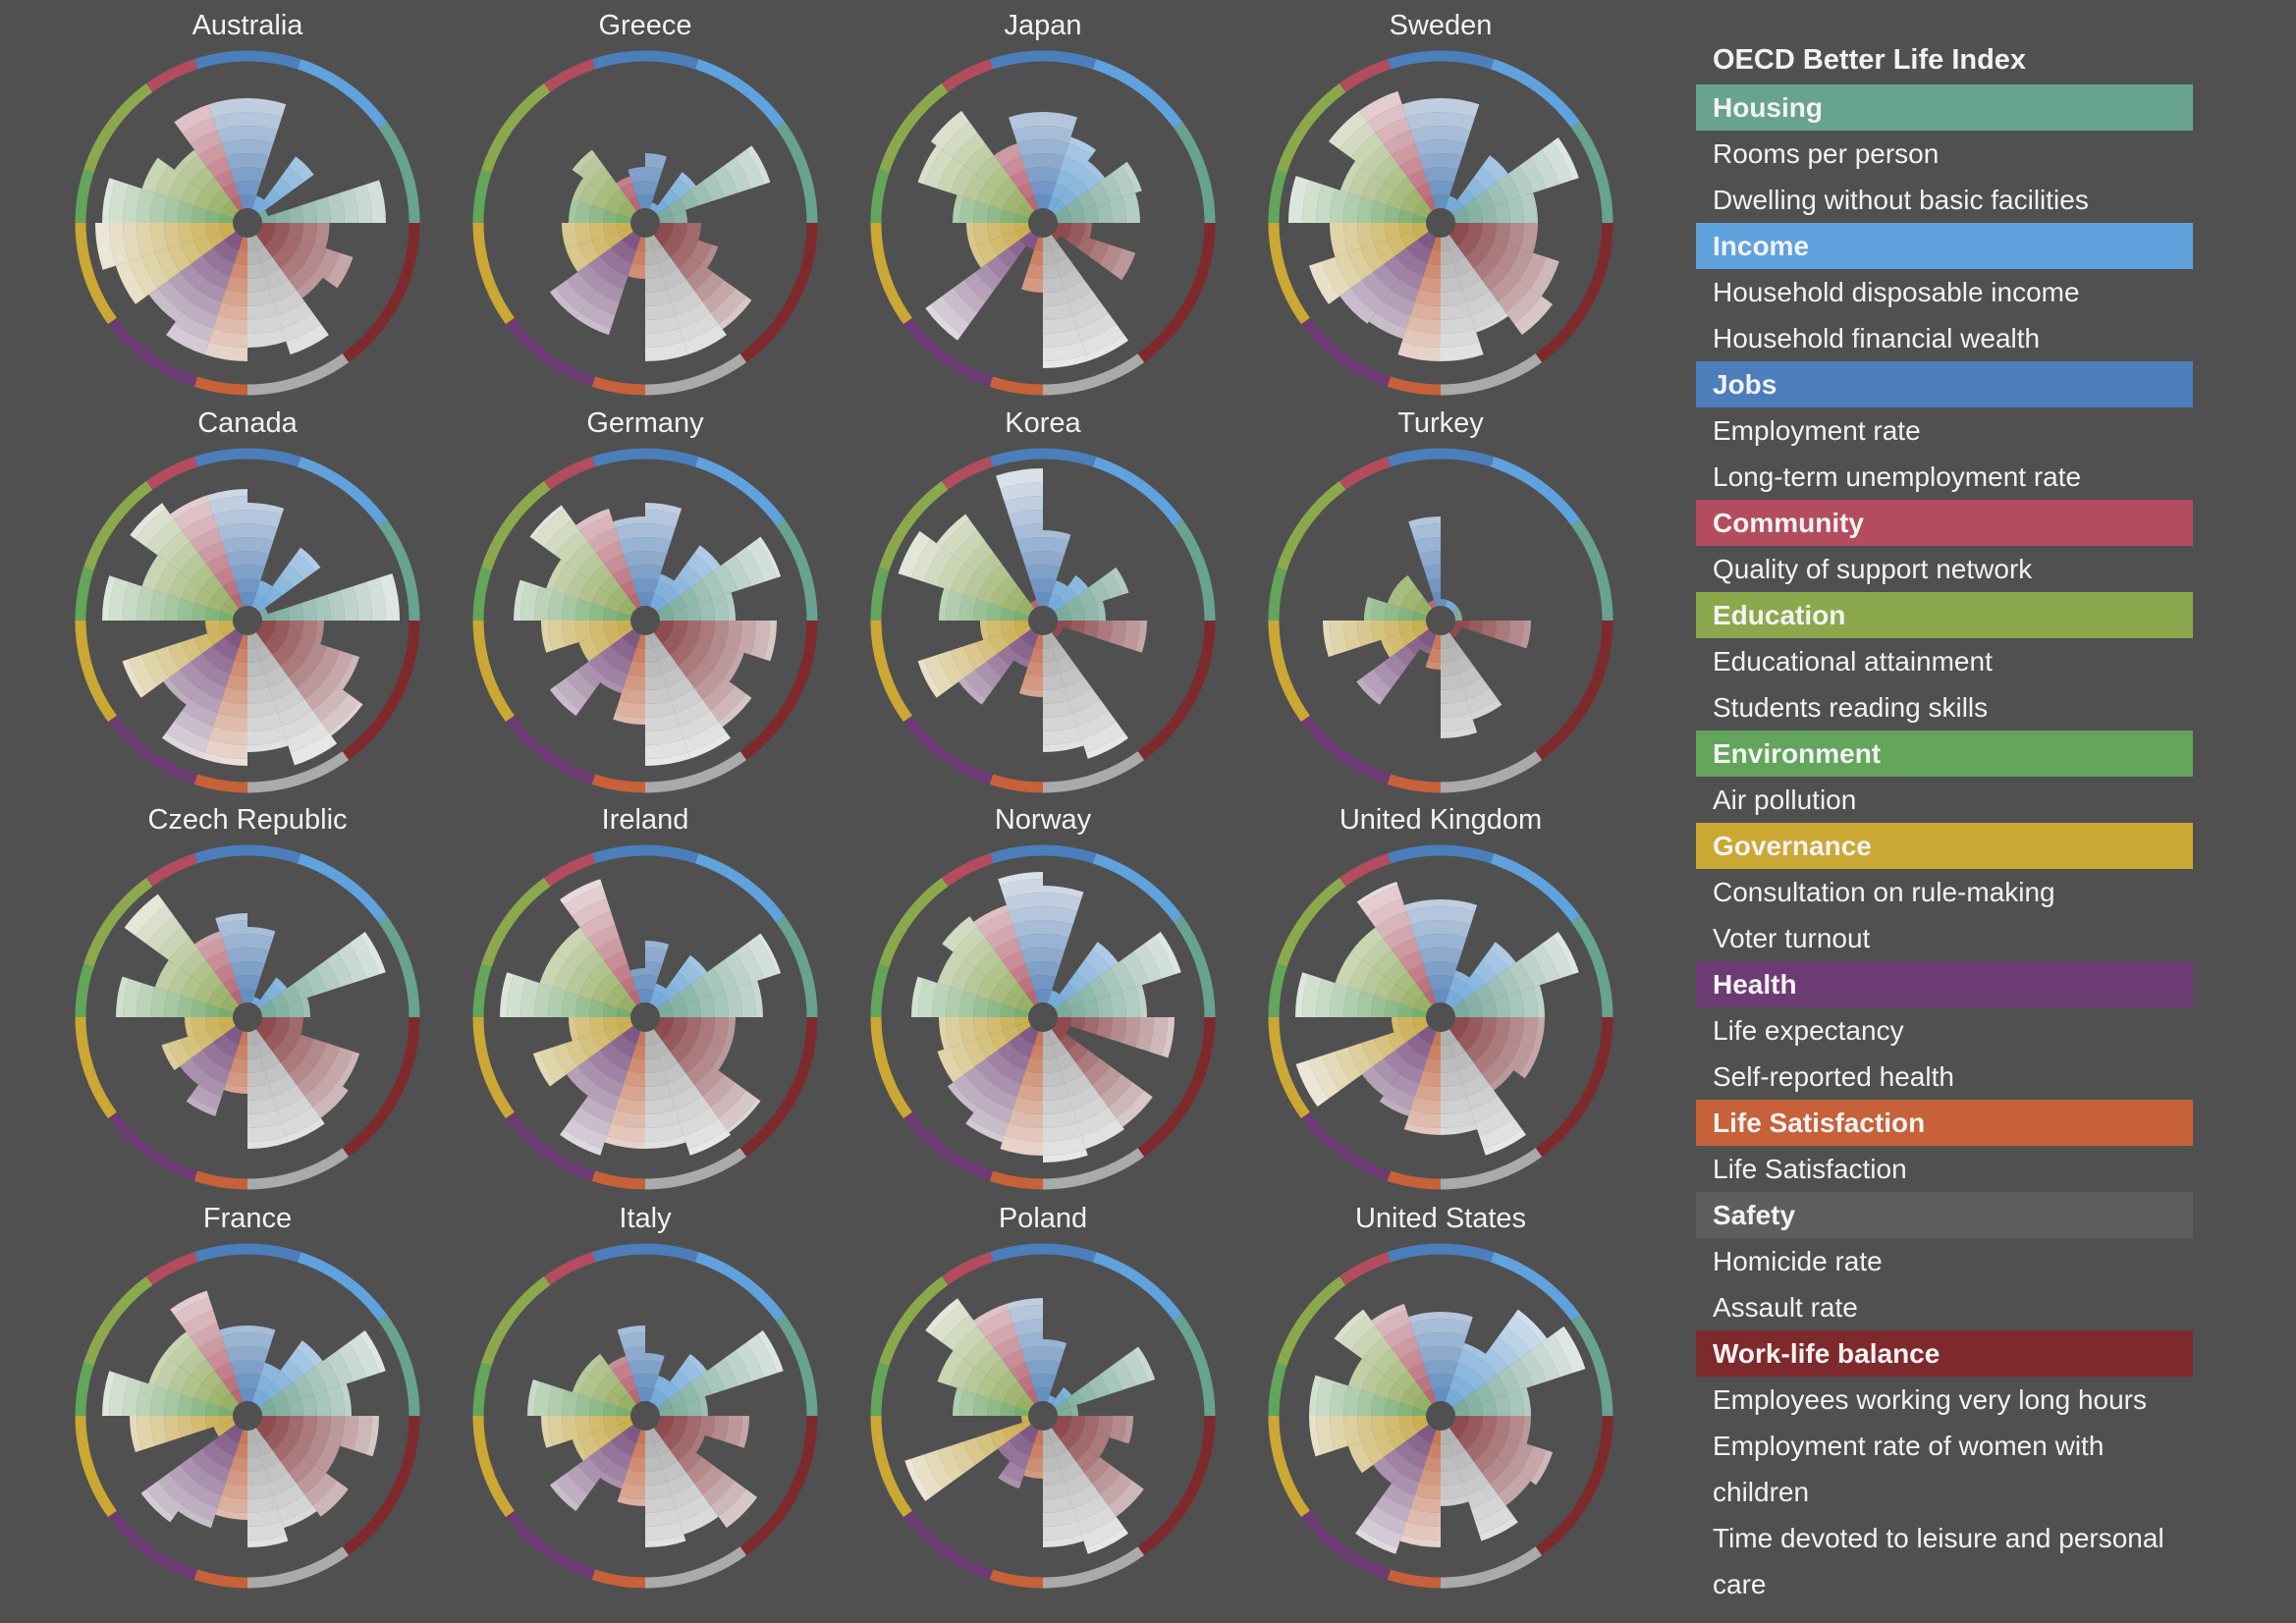 The image size is (2296, 1623). What do you see at coordinates (1072, 173) in the screenshot?
I see `wedge-household-financial-wealth` at bounding box center [1072, 173].